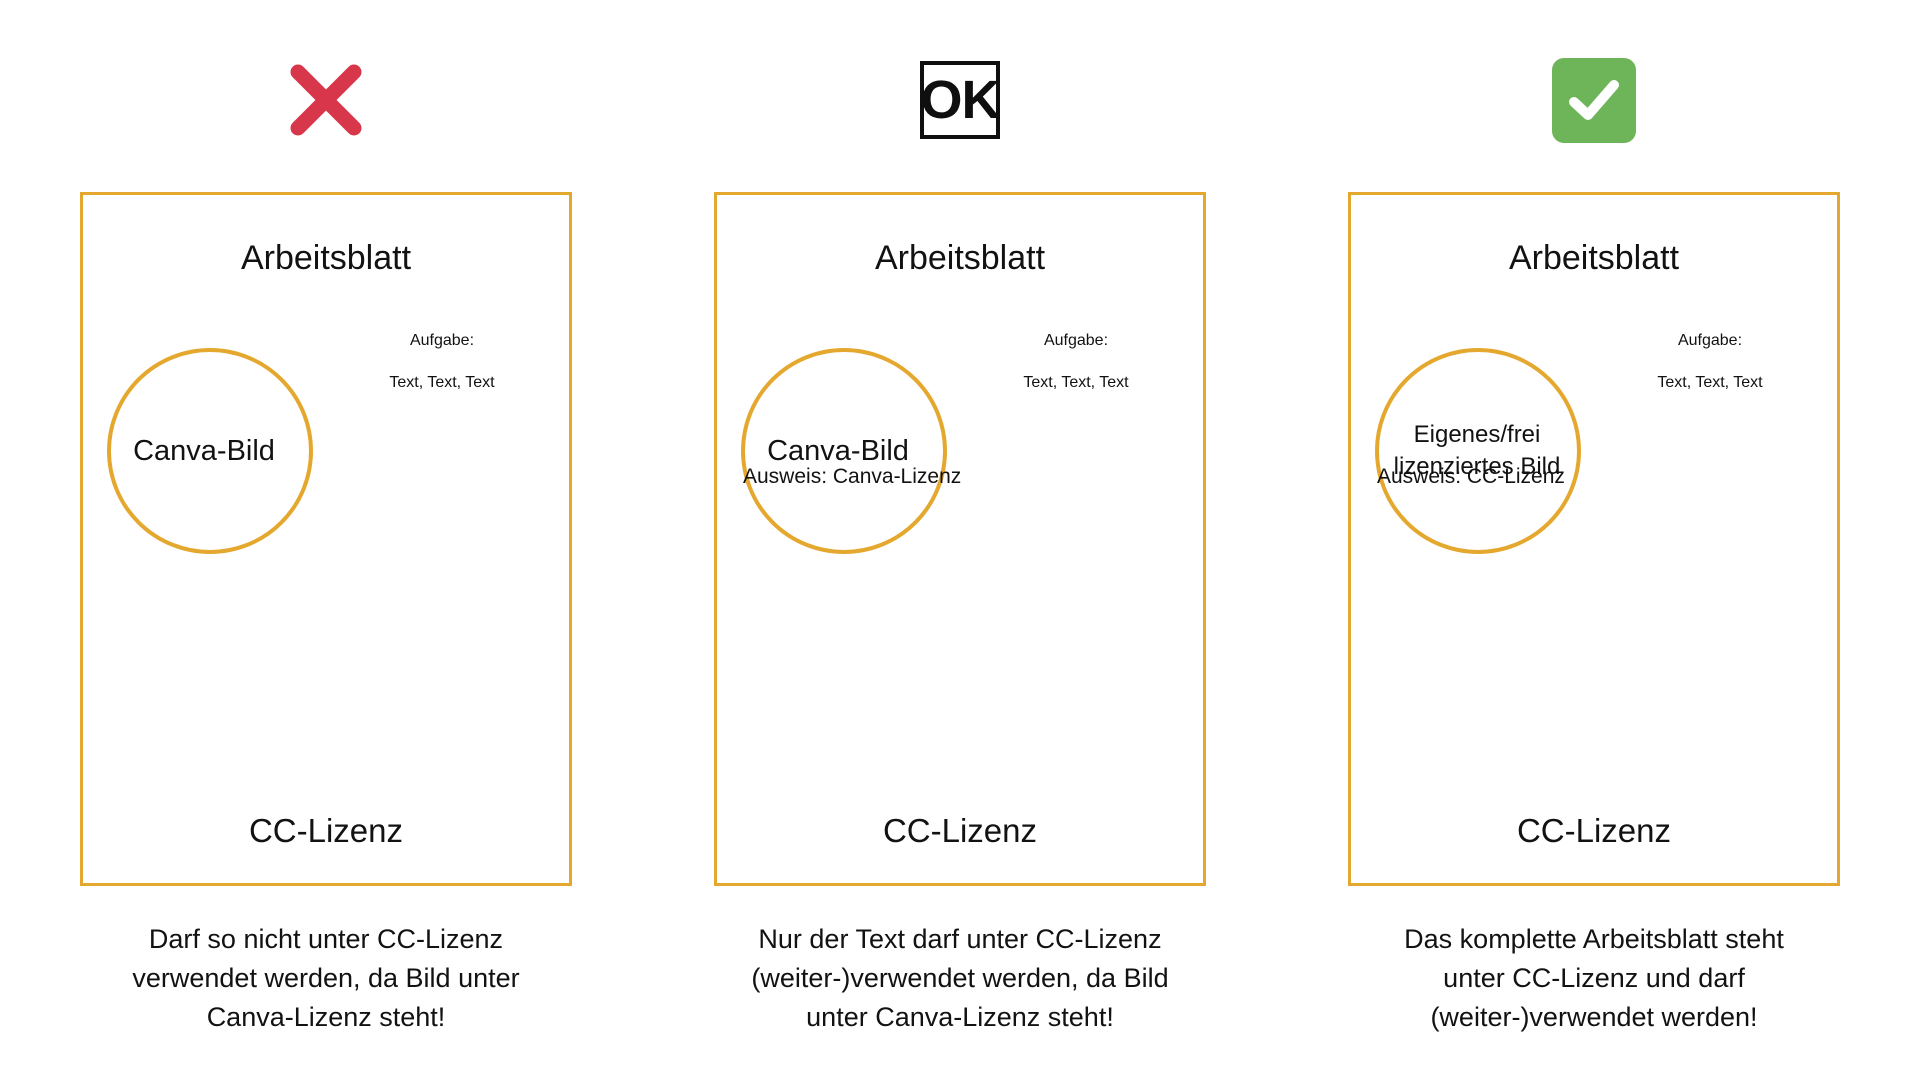  I want to click on cross-icon, so click(326, 100).